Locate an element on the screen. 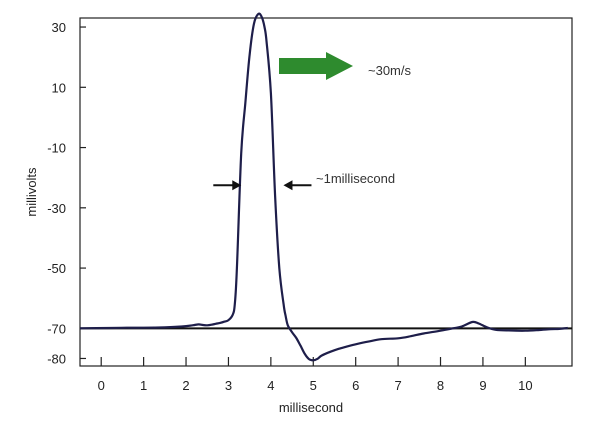 The image size is (600, 434). arrow-left-icon is located at coordinates (288, 185).